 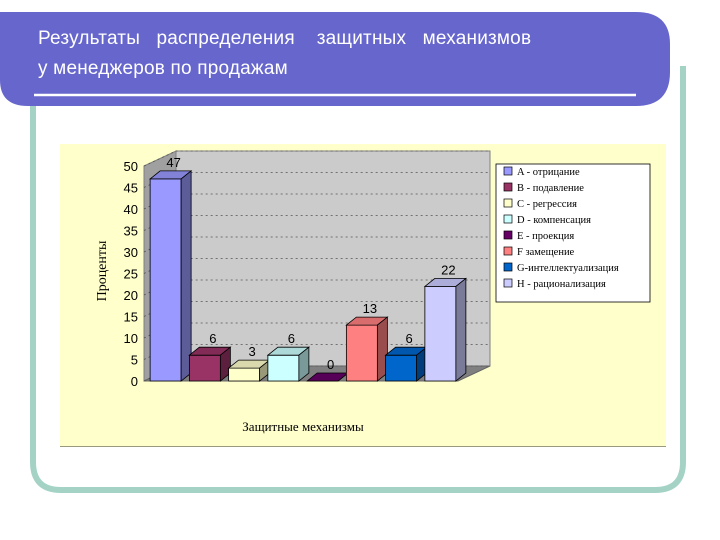 I want to click on y-tick-label: 35, so click(x=131, y=231).